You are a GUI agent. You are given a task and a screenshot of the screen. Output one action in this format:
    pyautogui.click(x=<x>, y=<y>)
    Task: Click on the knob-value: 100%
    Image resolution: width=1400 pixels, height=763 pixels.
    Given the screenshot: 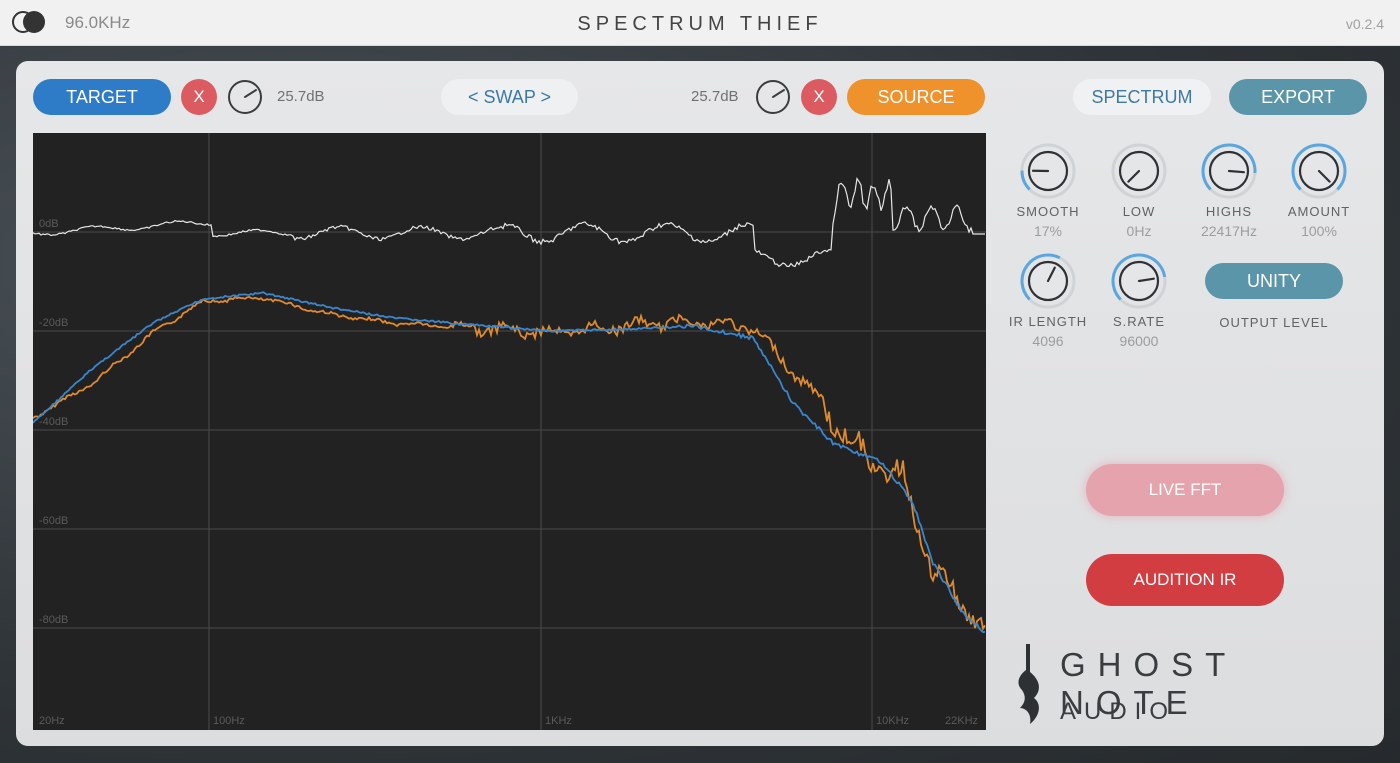 What is the action you would take?
    pyautogui.click(x=1319, y=231)
    